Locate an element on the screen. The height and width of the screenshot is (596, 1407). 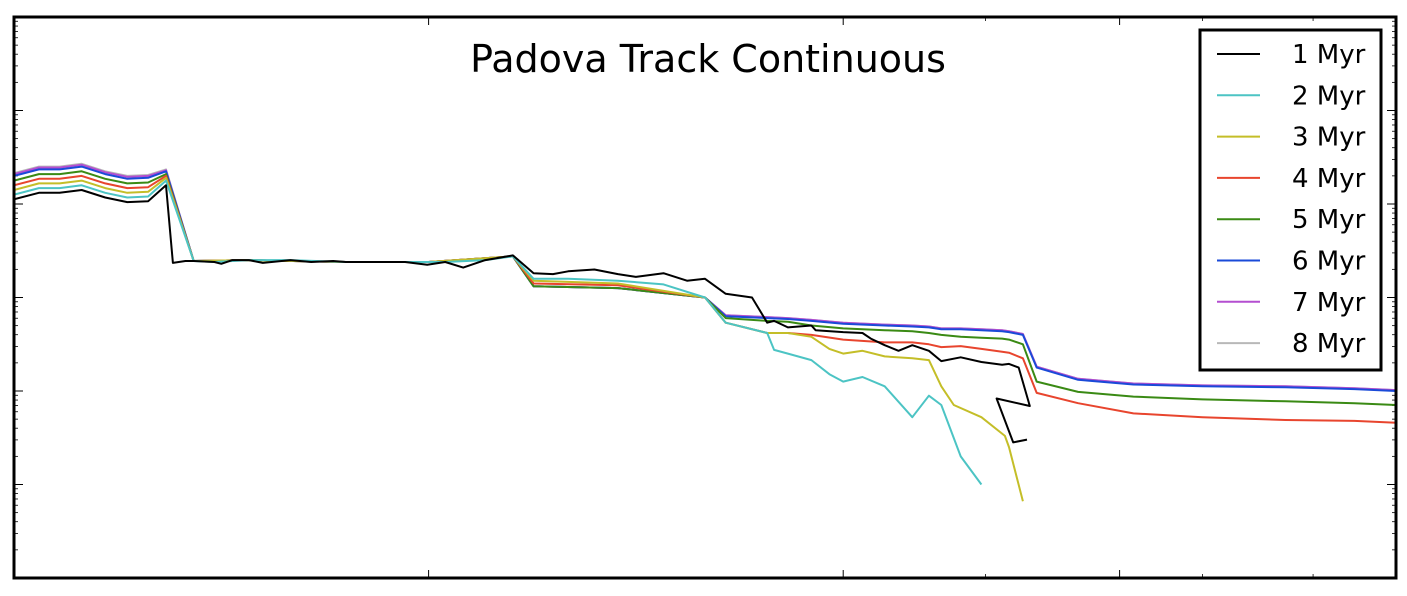
legend-label: 1 Myr is located at coordinates (1329, 55).